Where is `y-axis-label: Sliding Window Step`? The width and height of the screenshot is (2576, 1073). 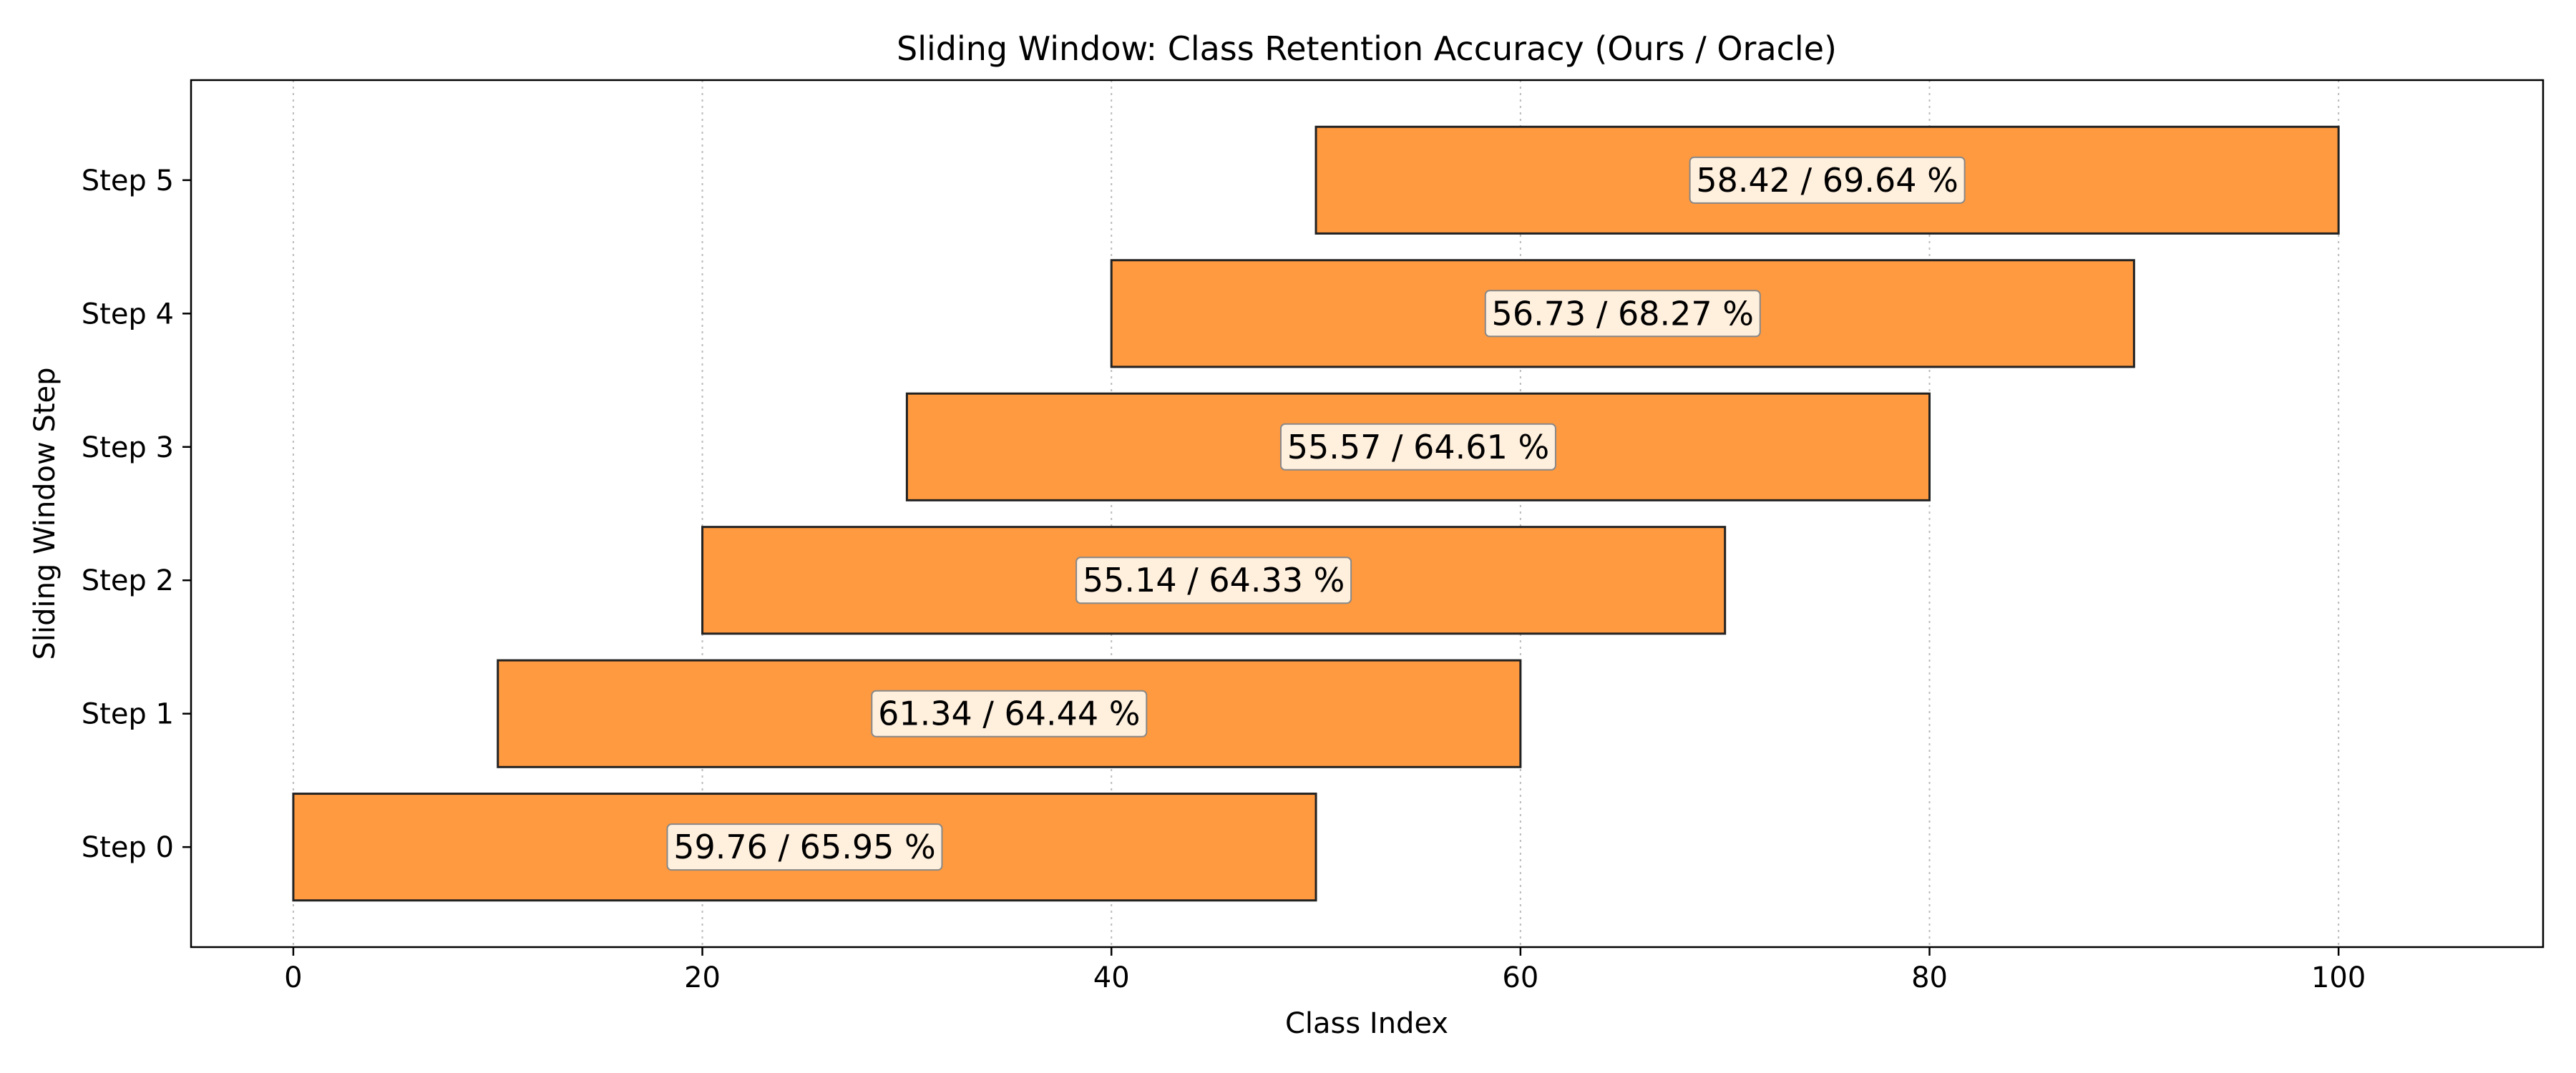
y-axis-label: Sliding Window Step is located at coordinates (45, 513).